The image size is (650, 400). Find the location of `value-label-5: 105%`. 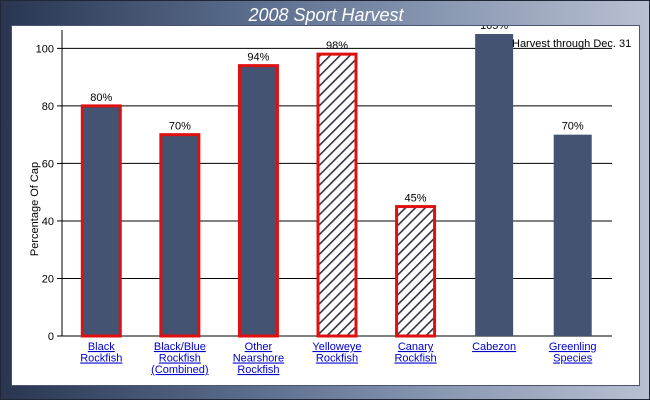

value-label-5: 105% is located at coordinates (494, 29).